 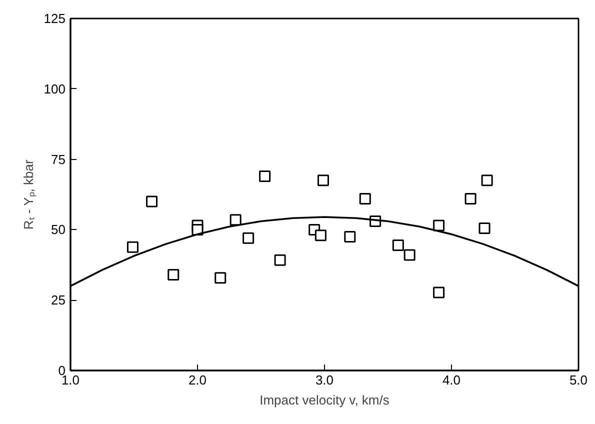 What do you see at coordinates (55, 88) in the screenshot?
I see `y-tick-label: 100` at bounding box center [55, 88].